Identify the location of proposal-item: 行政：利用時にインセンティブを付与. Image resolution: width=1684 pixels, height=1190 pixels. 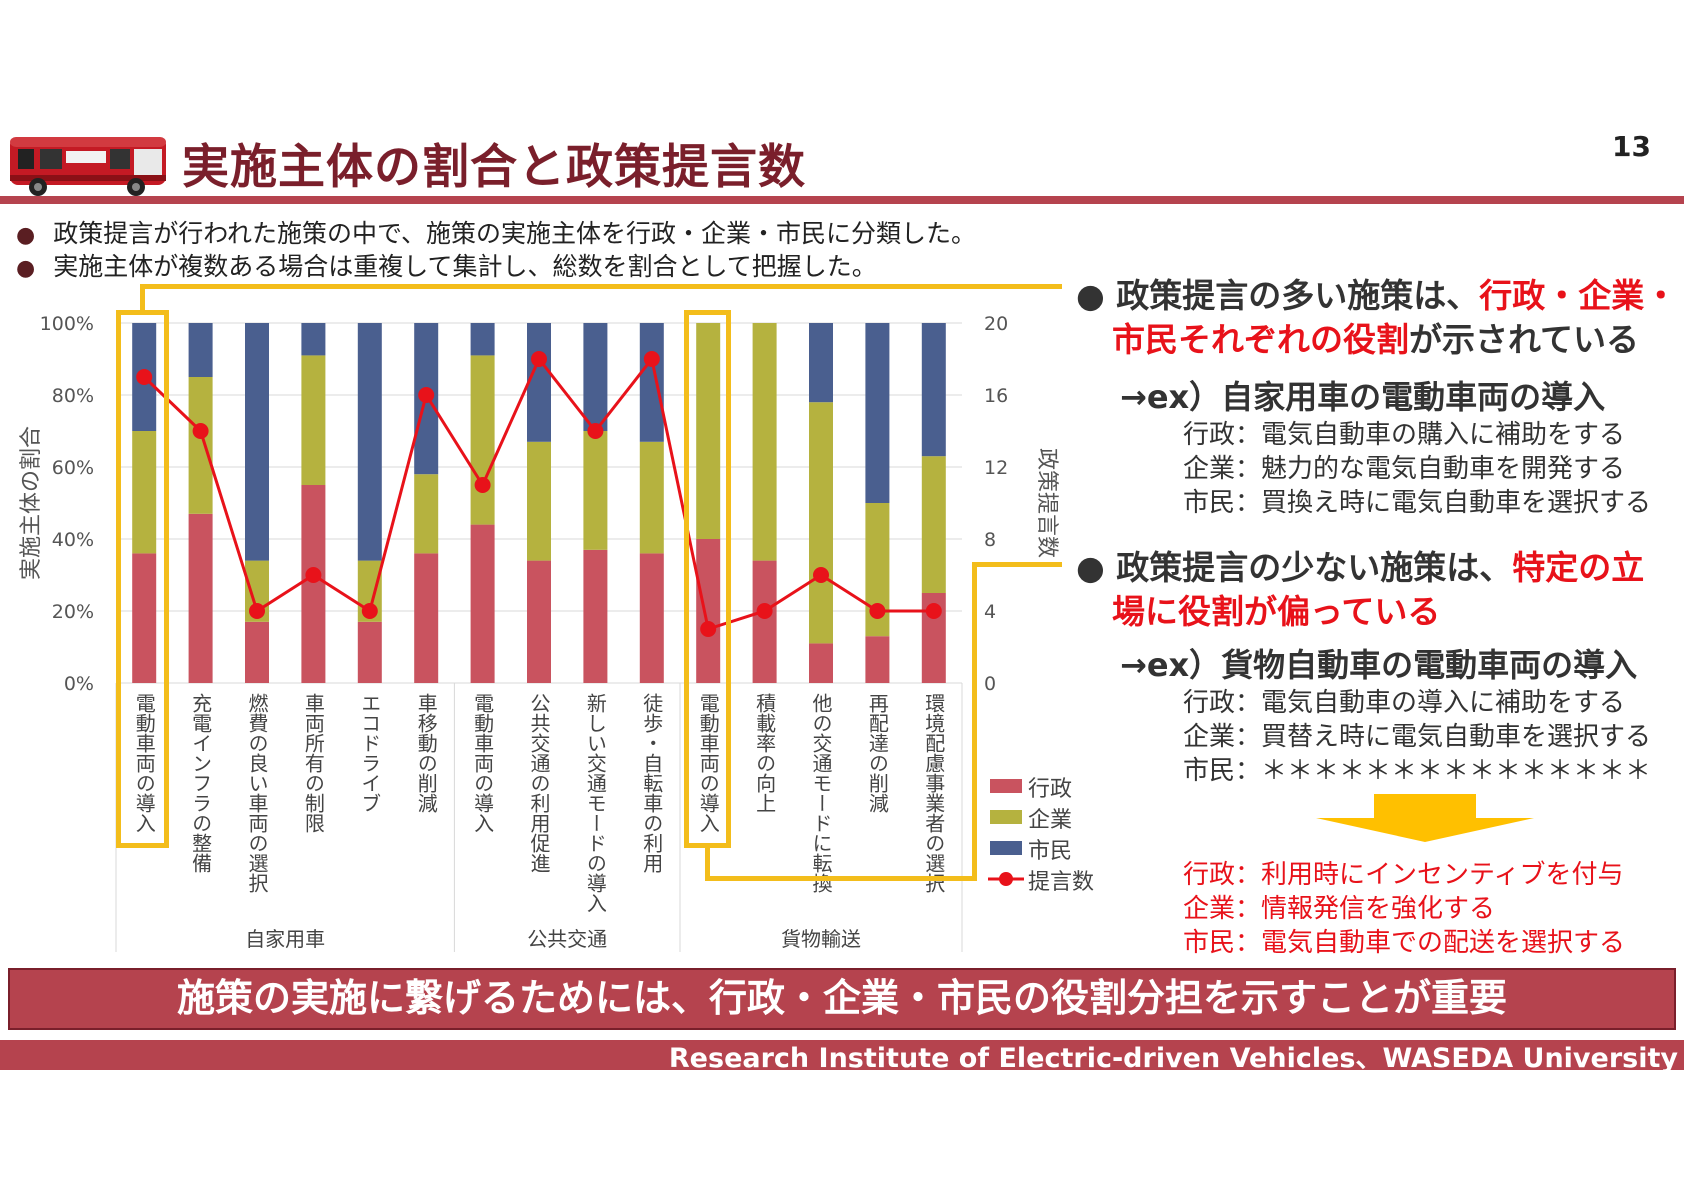
(1403, 875).